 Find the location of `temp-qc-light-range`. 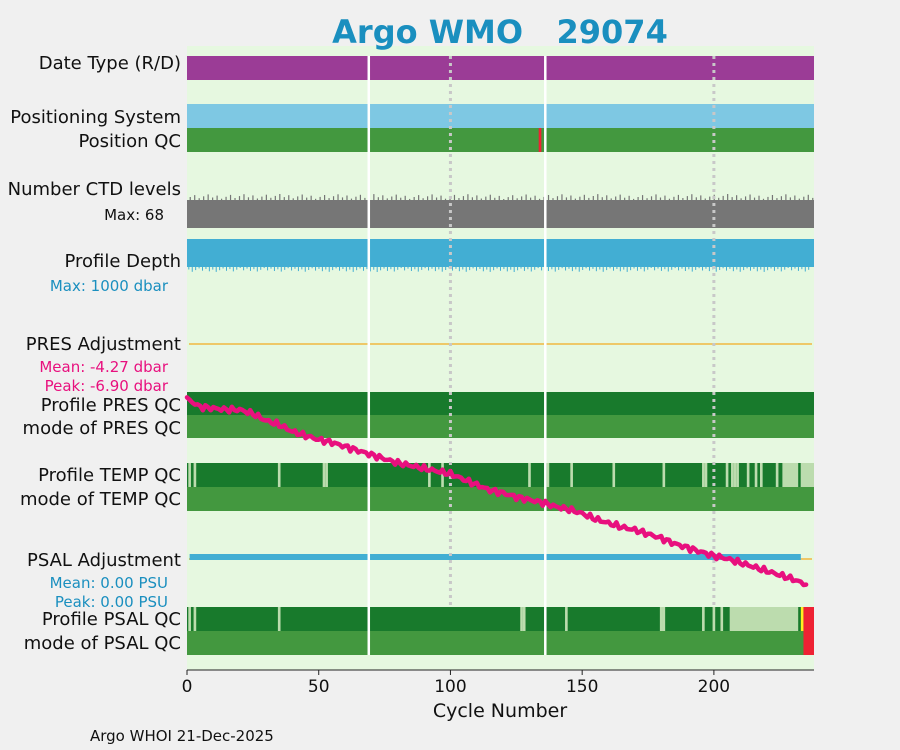

temp-qc-light-range is located at coordinates (798, 475).